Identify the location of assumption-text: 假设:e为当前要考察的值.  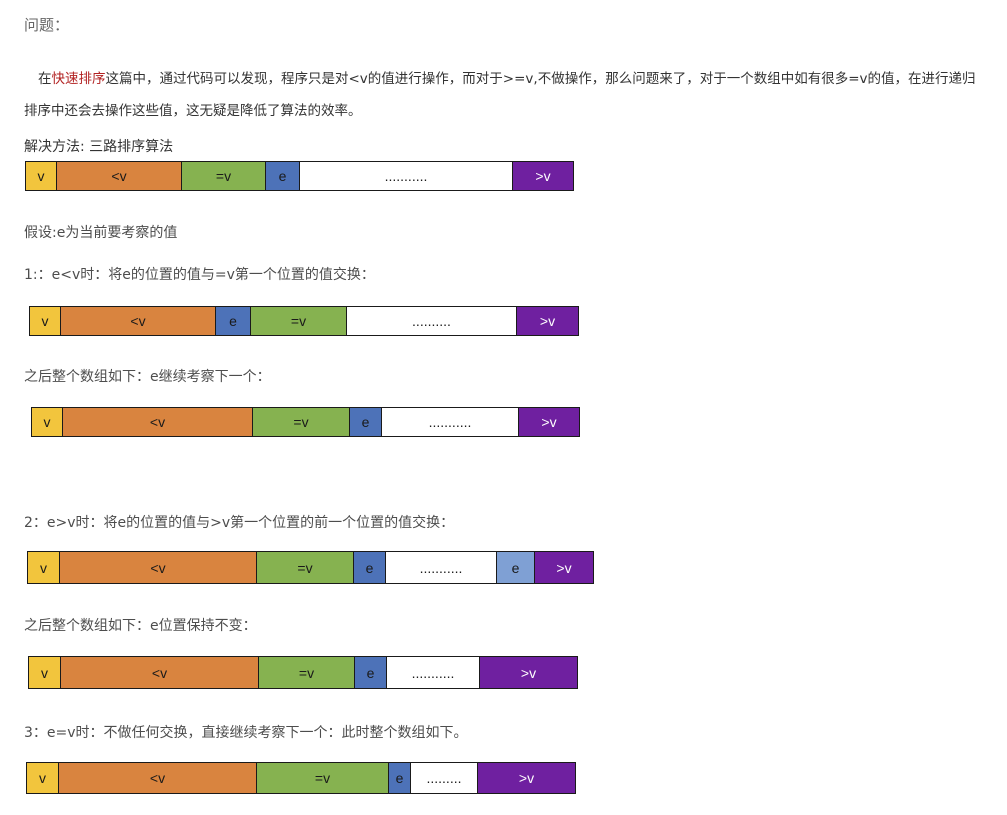
(101, 233).